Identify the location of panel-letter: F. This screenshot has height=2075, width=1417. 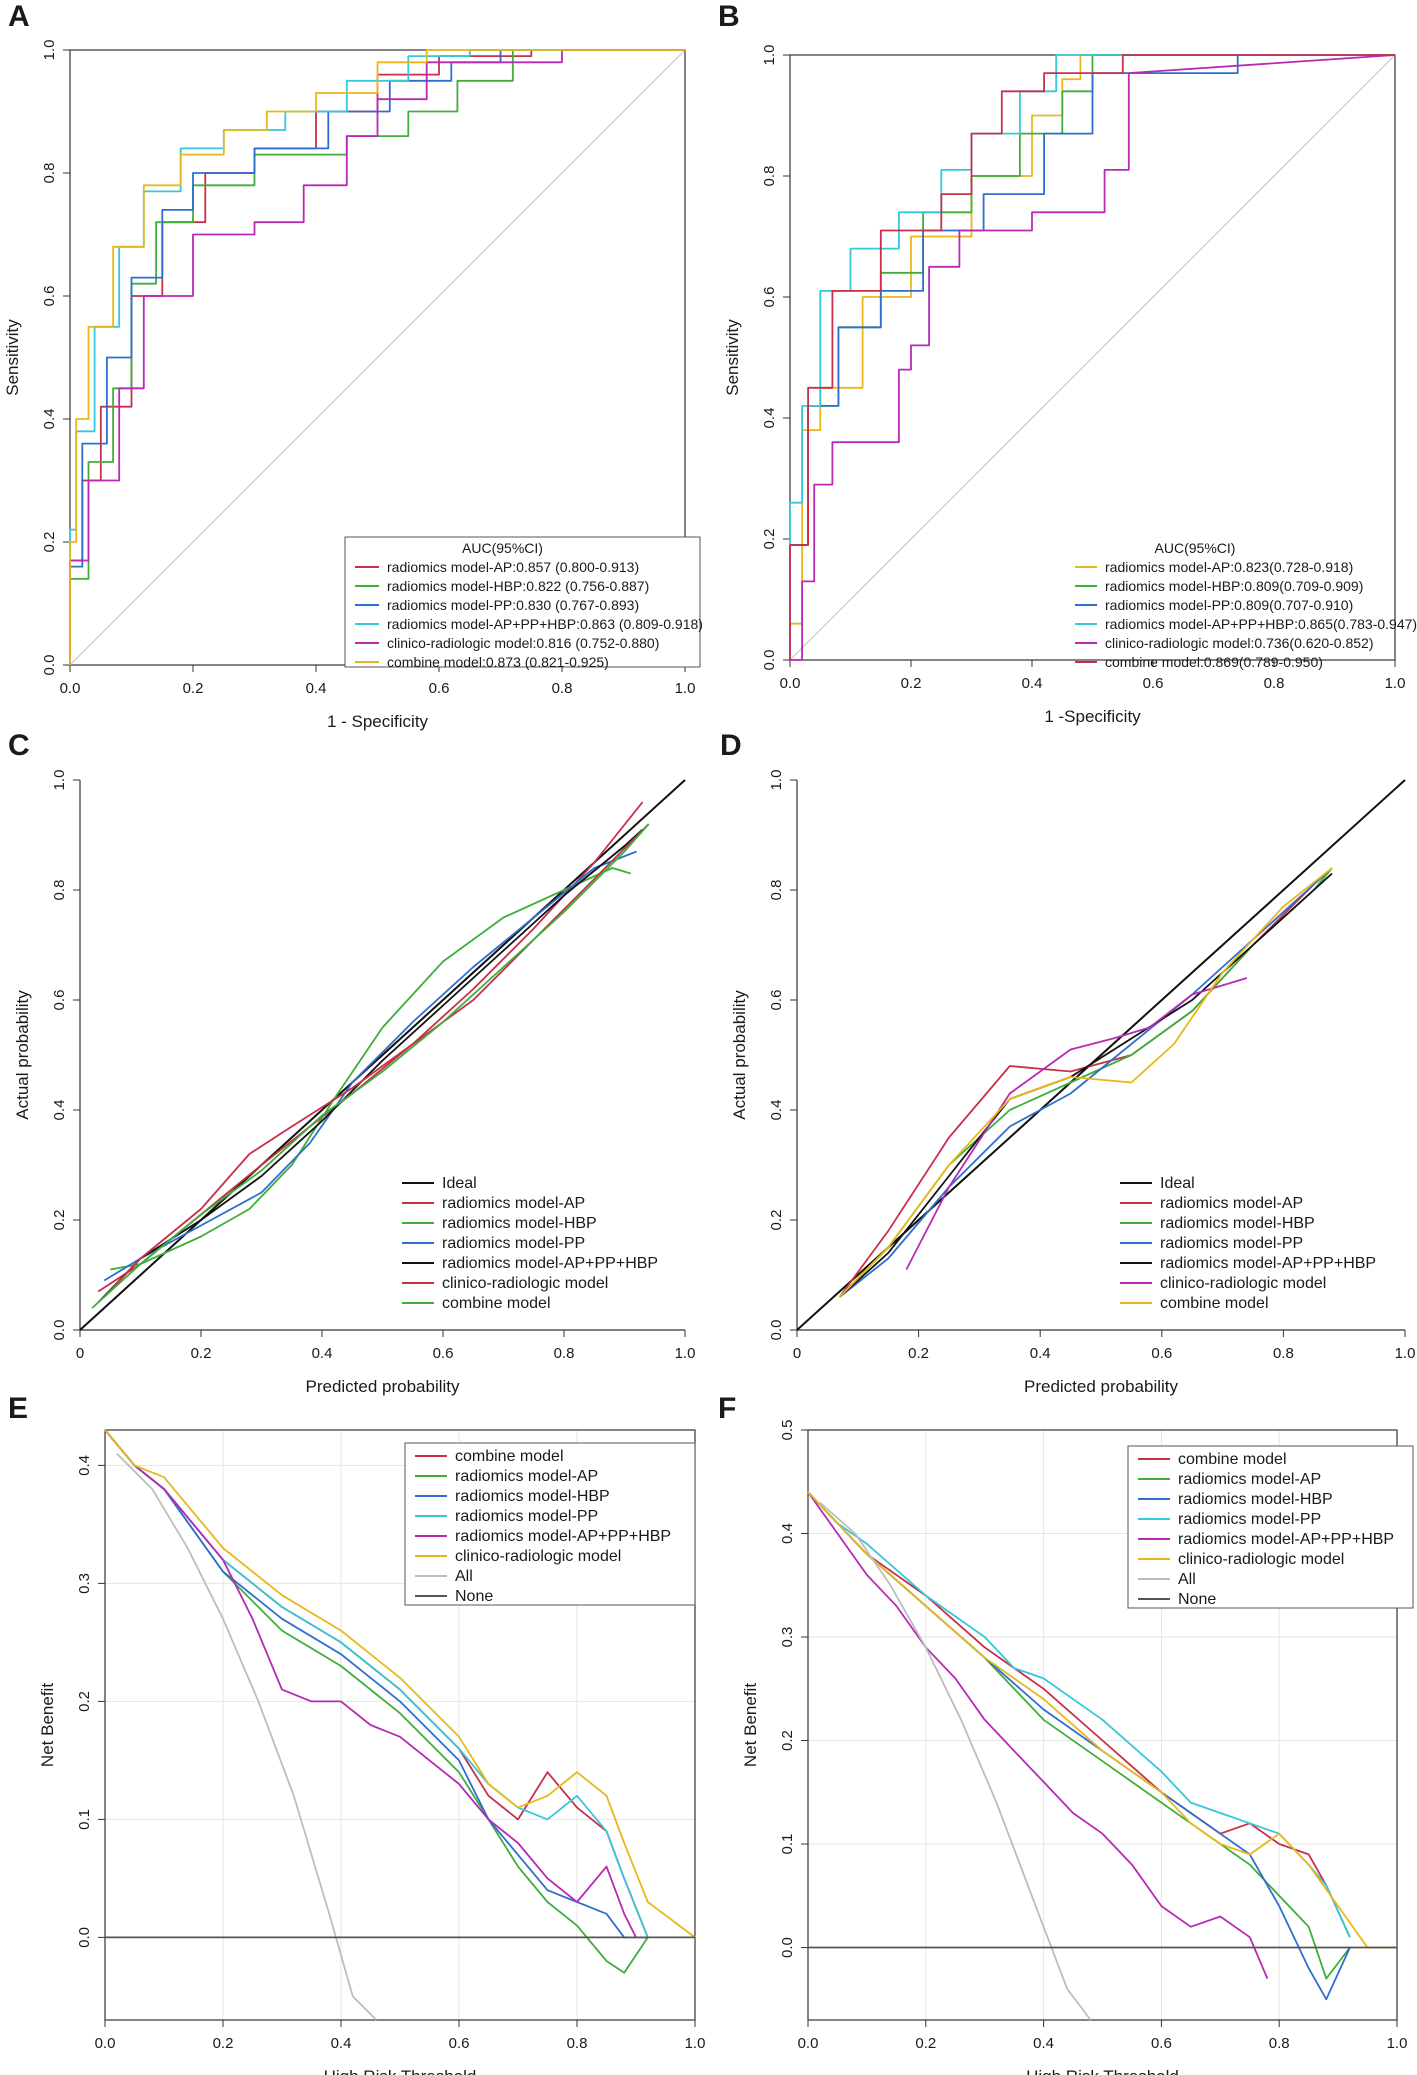
(727, 1408).